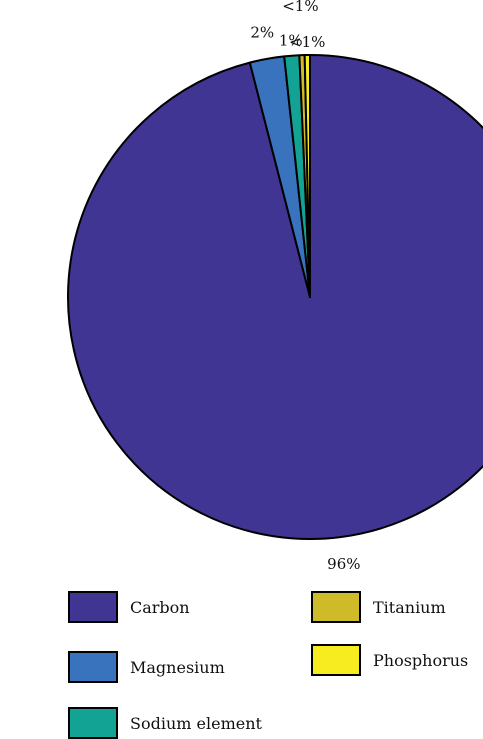 The width and height of the screenshot is (483, 739). What do you see at coordinates (291, 41) in the screenshot?
I see `slice-label-sodium-element: 1%` at bounding box center [291, 41].